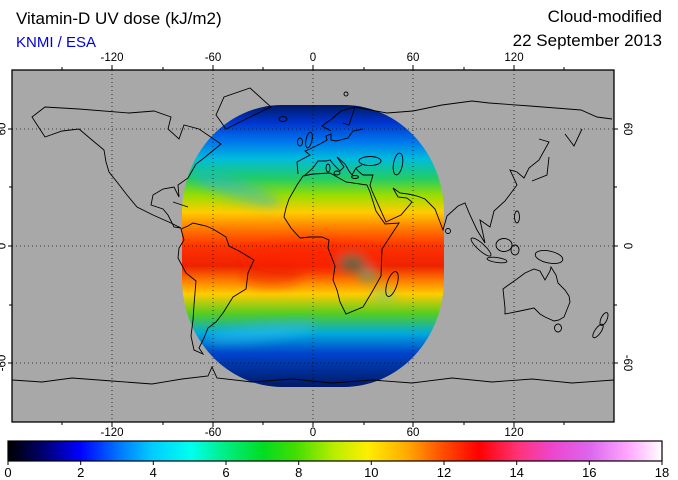 This screenshot has width=678, height=480. What do you see at coordinates (4, 129) in the screenshot?
I see `lat-tick-label-left: 60` at bounding box center [4, 129].